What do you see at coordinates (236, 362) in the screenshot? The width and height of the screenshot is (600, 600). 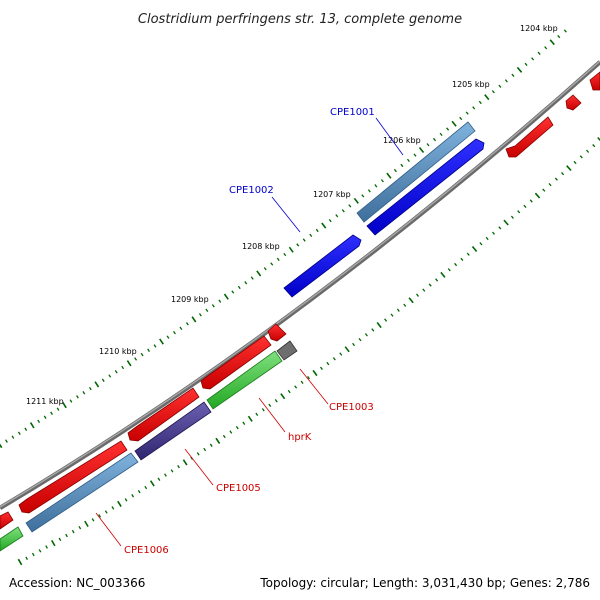 I see `cds-hprk` at bounding box center [236, 362].